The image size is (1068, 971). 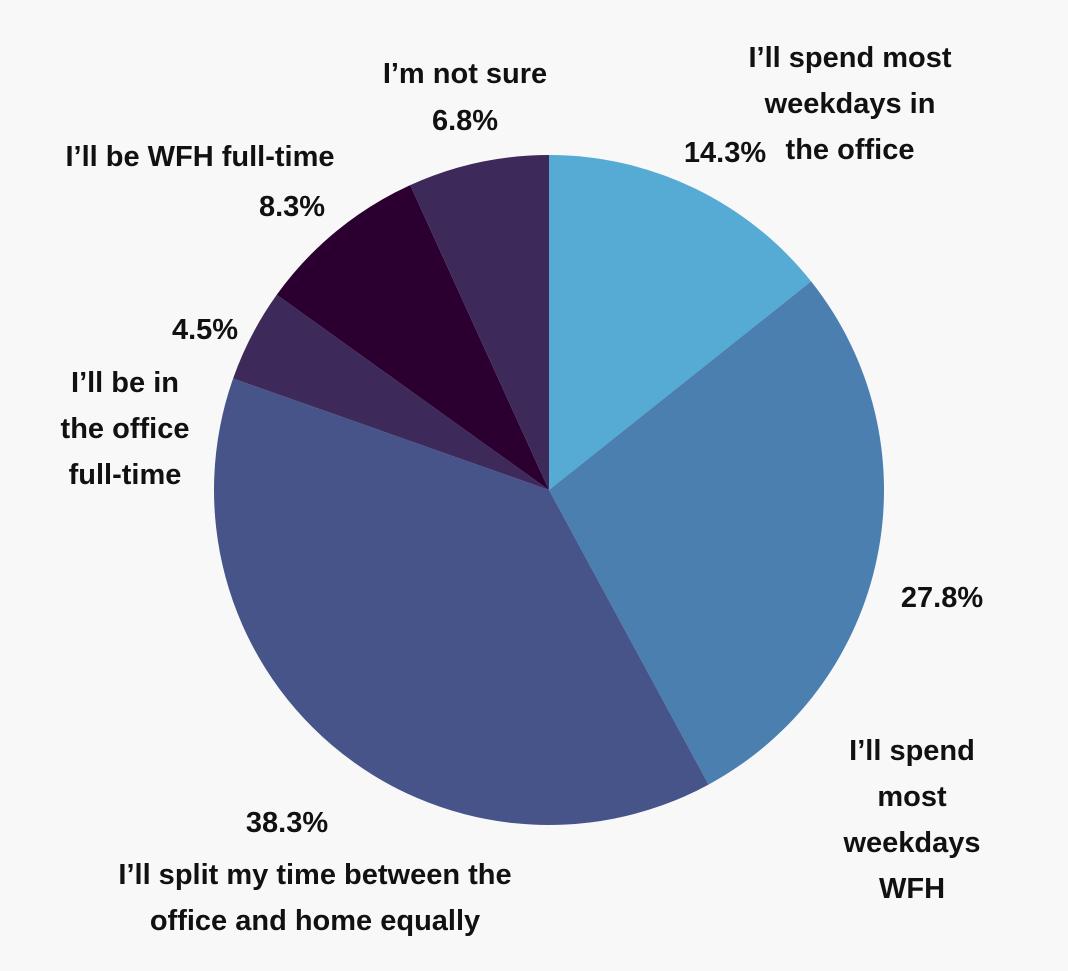 What do you see at coordinates (850, 104) in the screenshot?
I see `category-label: I’ll spend most weekdays in the office` at bounding box center [850, 104].